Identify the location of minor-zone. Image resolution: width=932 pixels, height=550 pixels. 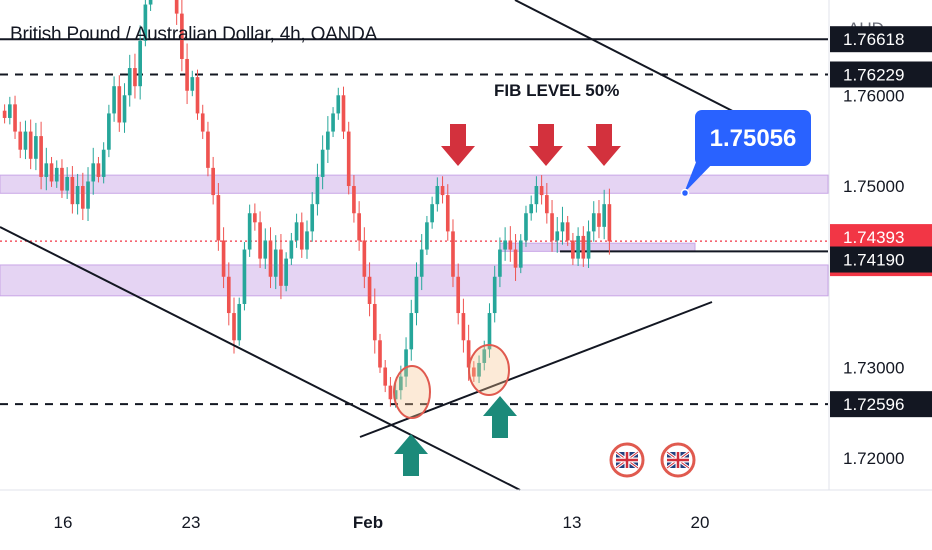
(597, 247).